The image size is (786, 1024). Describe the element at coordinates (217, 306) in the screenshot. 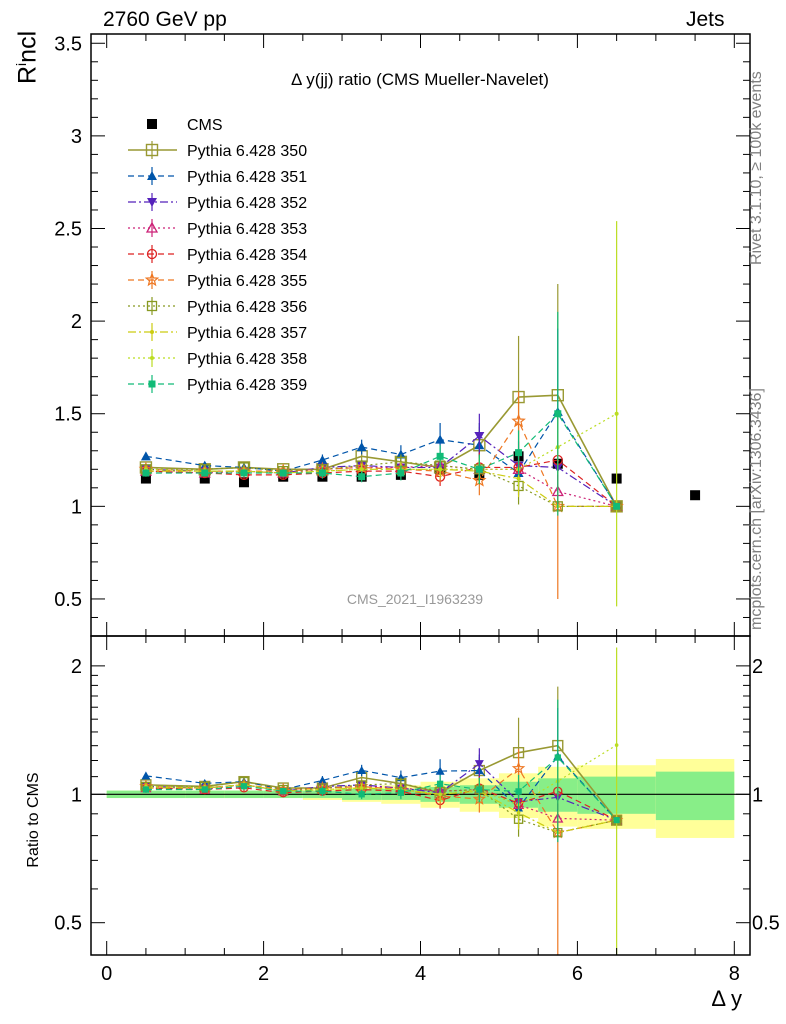

I see `legend-entry: Pythia 6.428 356` at that location.